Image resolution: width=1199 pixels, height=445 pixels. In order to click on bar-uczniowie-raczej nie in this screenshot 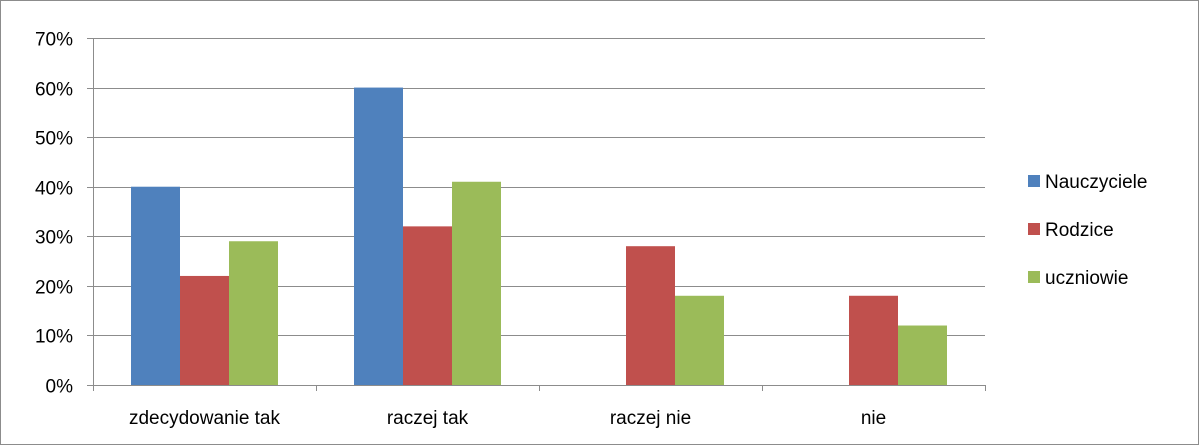, I will do `click(699, 340)`.